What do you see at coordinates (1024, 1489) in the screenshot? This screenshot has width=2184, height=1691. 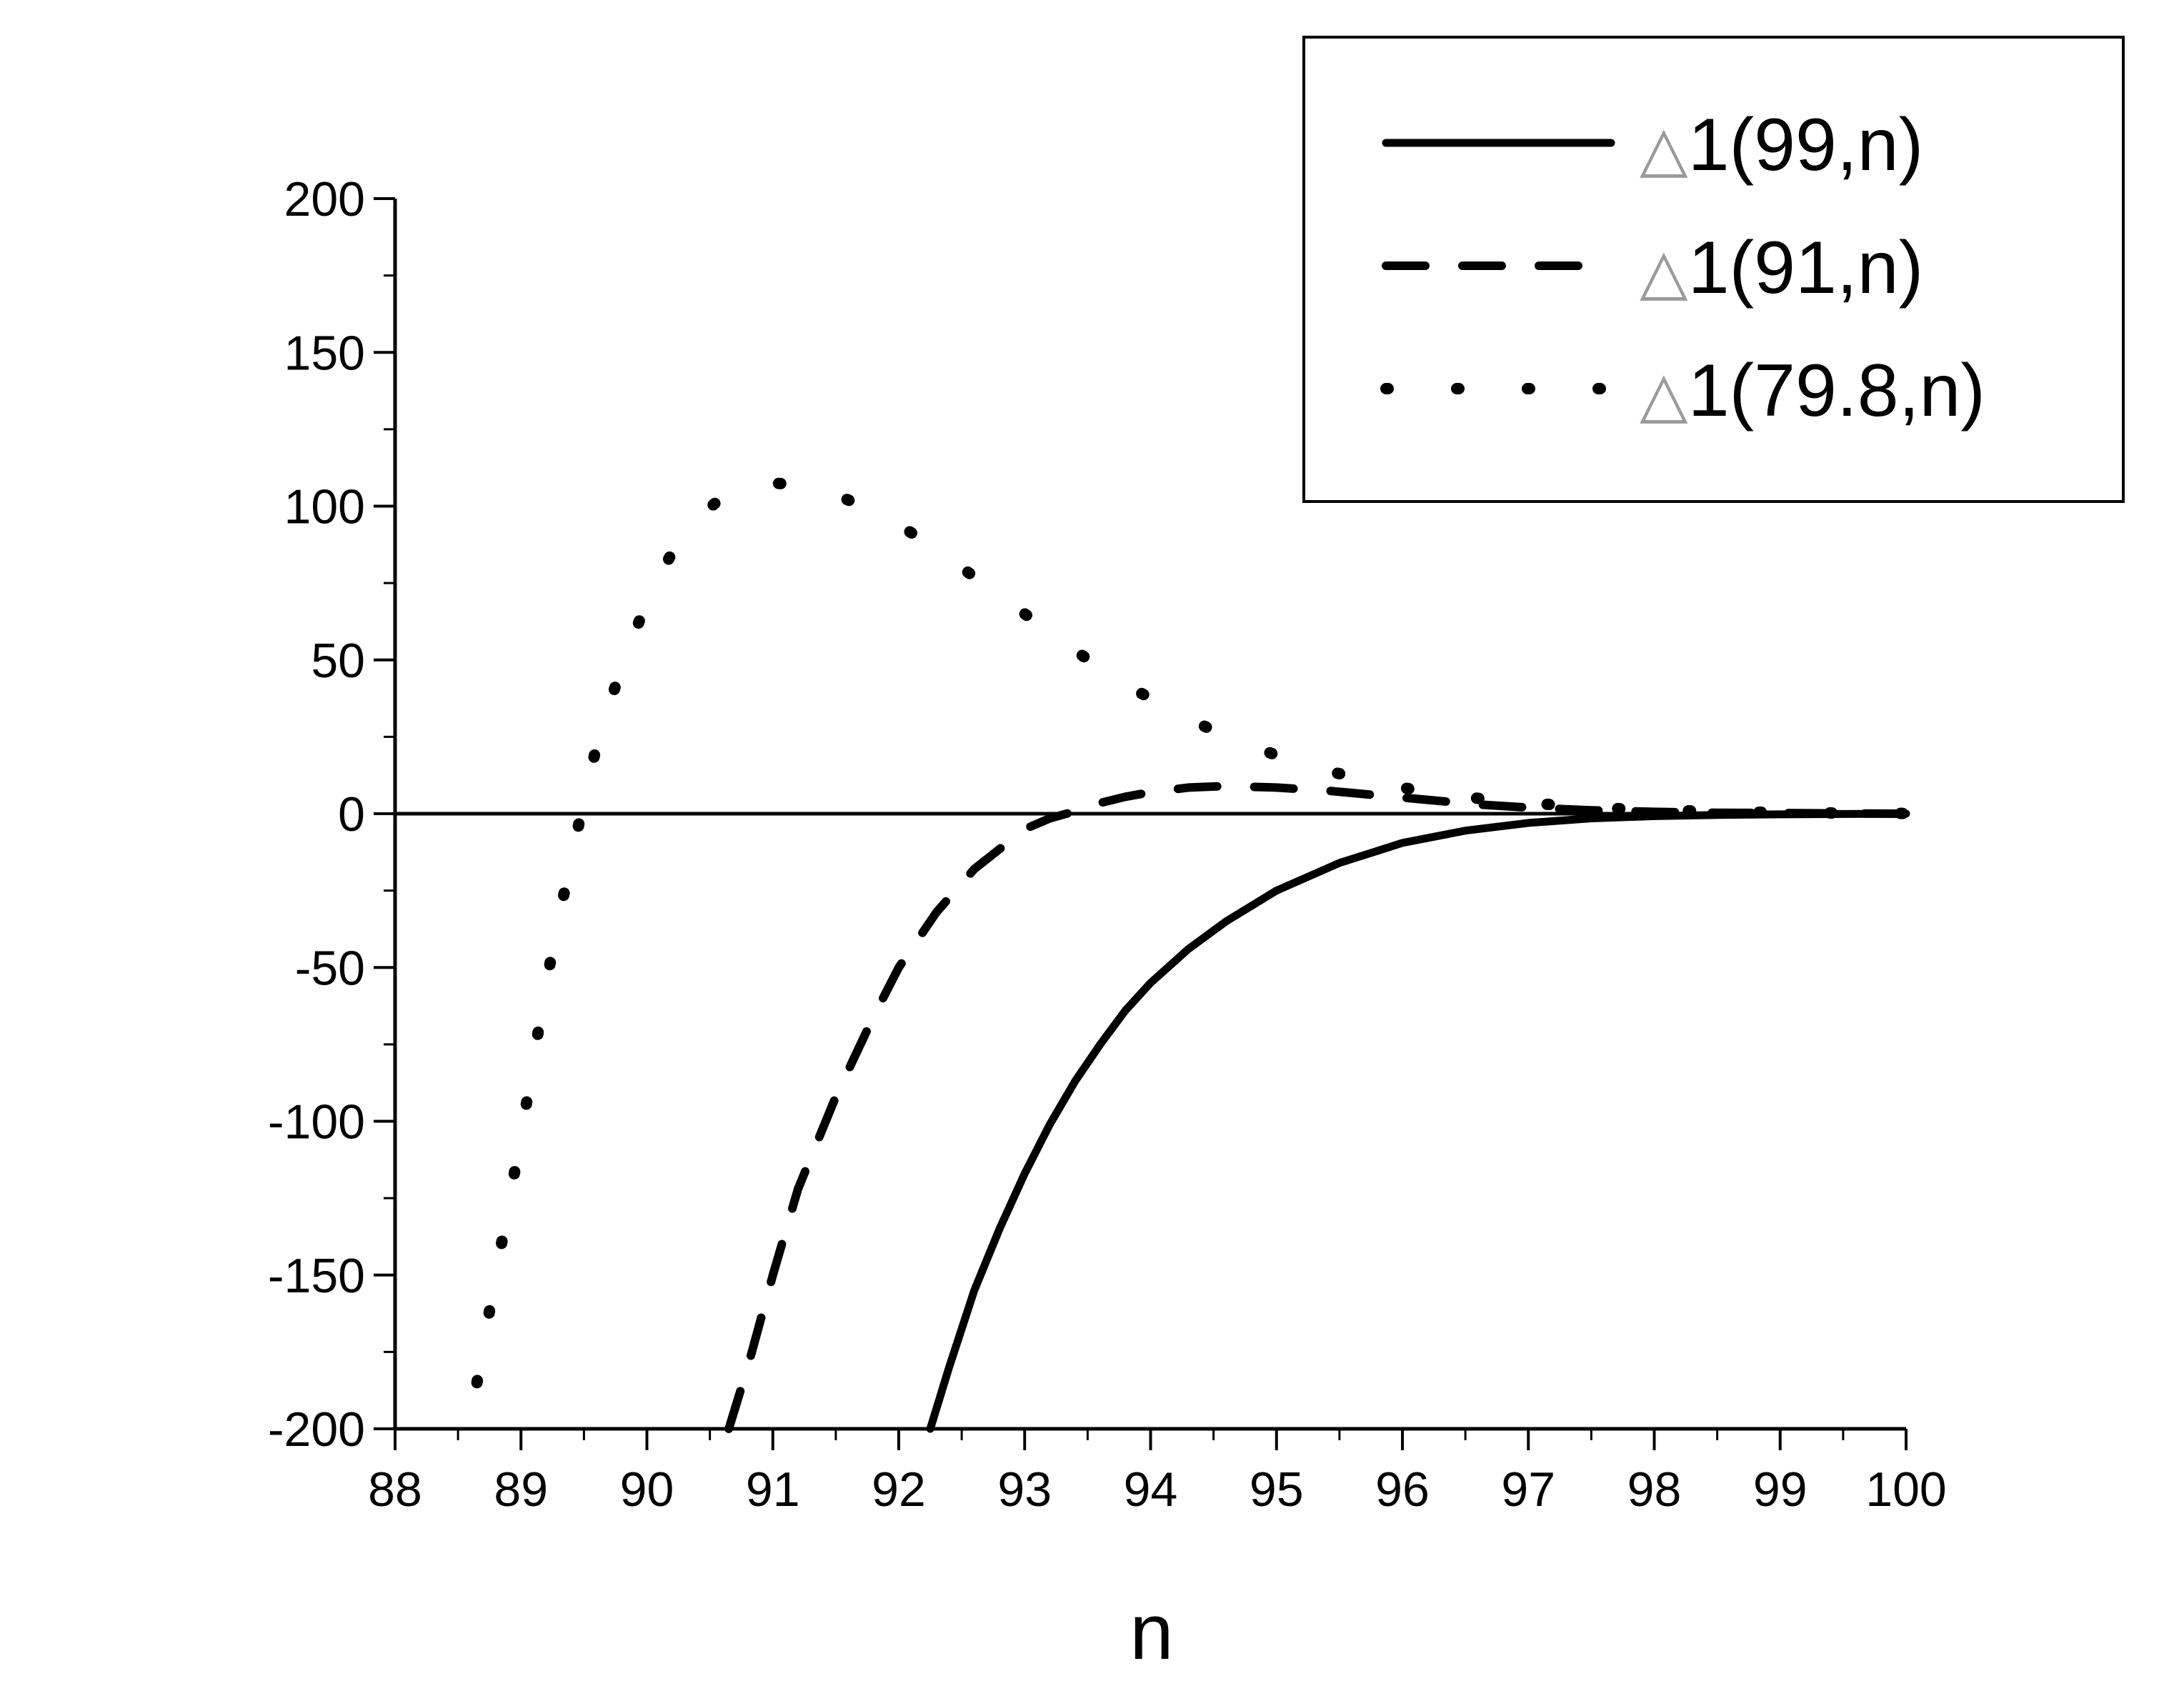 I see `x-tick-label: 93` at bounding box center [1024, 1489].